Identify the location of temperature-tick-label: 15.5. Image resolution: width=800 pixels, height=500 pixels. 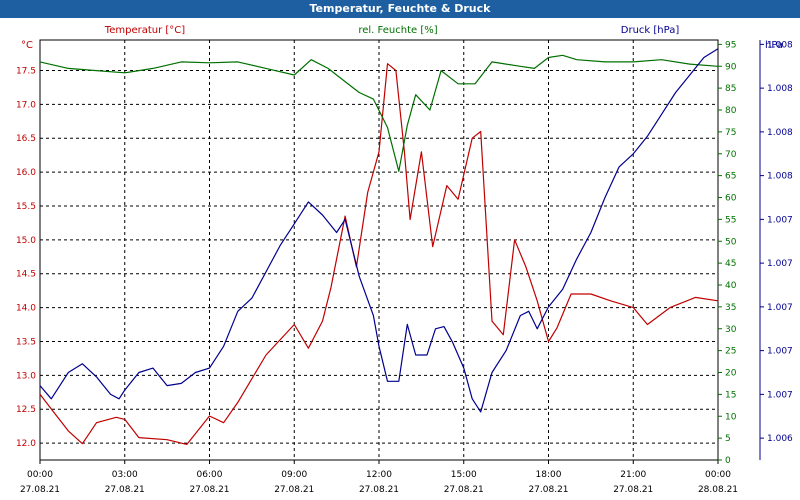
(26, 207).